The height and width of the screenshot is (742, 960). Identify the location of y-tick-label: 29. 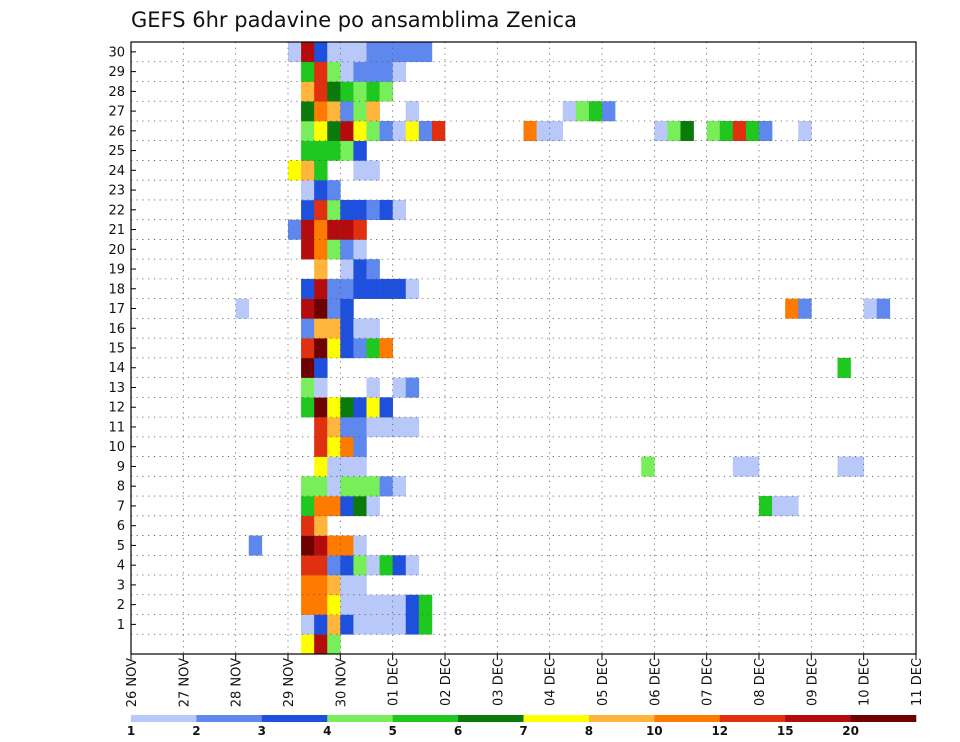
(116, 72).